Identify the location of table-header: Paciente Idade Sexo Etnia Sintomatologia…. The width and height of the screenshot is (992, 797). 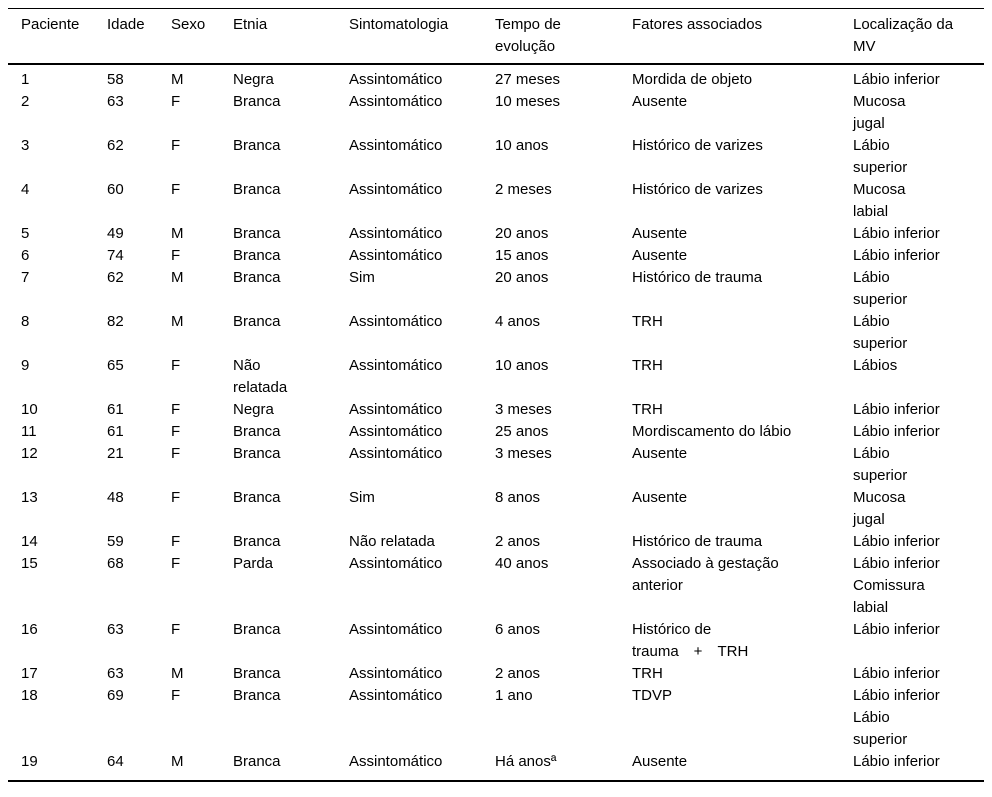
(496, 36).